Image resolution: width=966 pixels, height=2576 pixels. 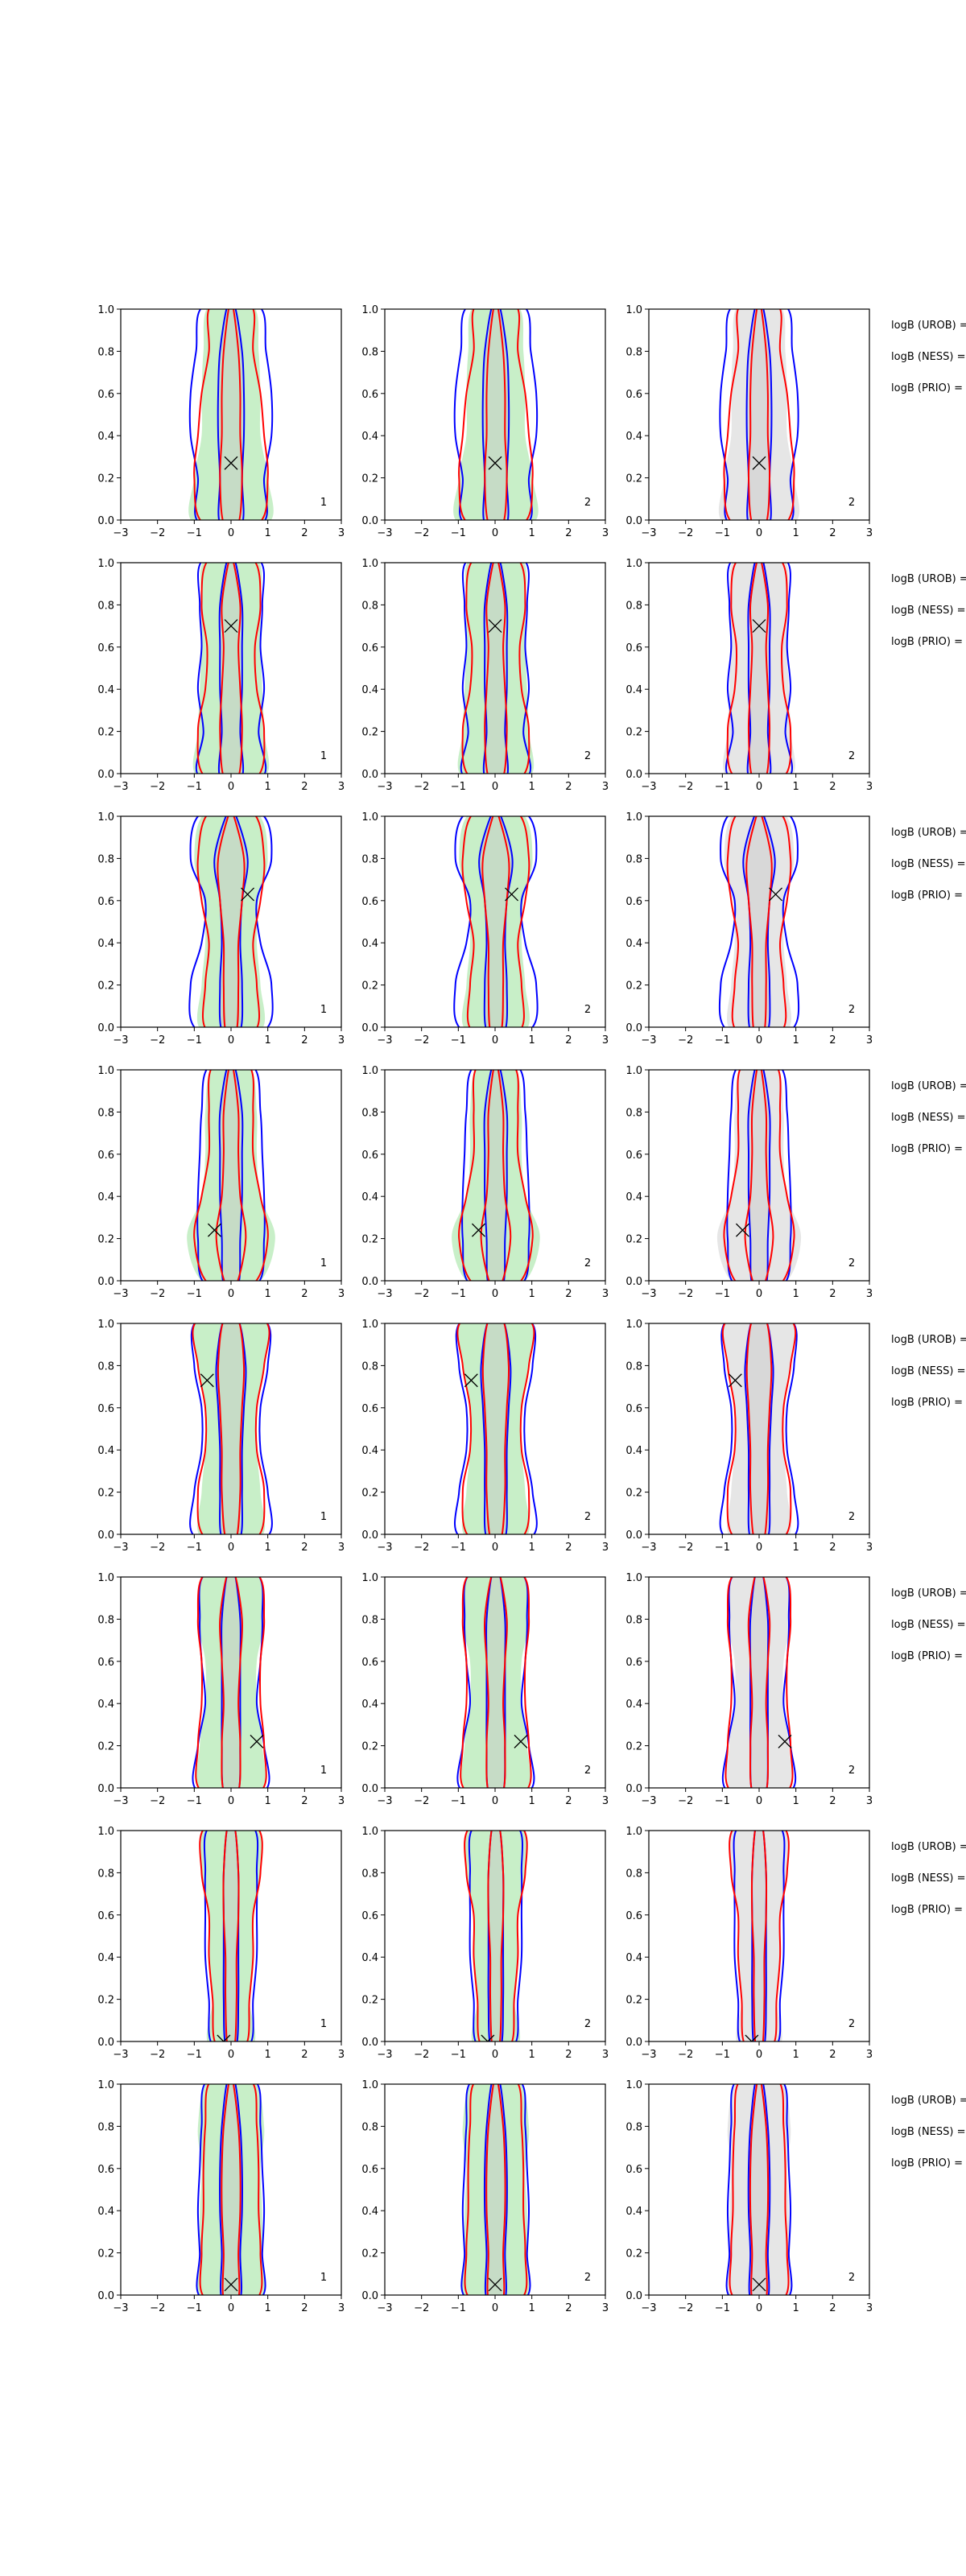 I want to click on panel-r8-c1: −3 −2 −1 0 1 2 3 0.0 0.2 0.4 0.6 0.8 1.0 1, so click(x=221, y=2196).